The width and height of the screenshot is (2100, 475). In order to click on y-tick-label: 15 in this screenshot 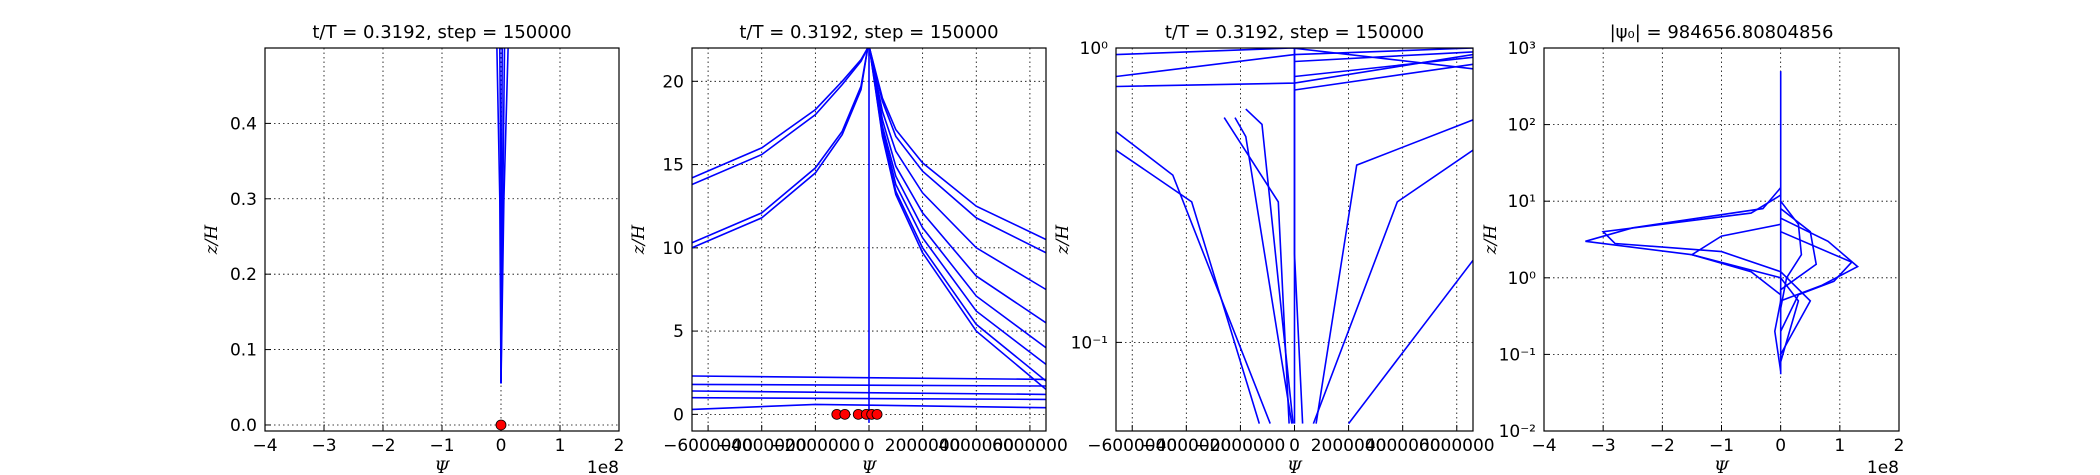, I will do `click(673, 166)`.